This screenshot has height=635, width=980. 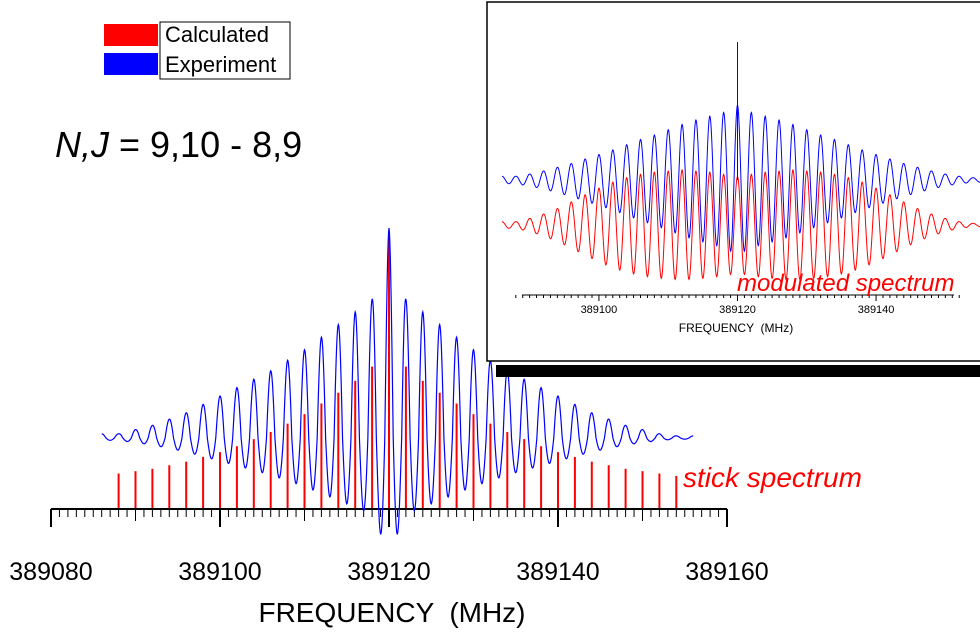 What do you see at coordinates (738, 371) in the screenshot?
I see `inset-shadow` at bounding box center [738, 371].